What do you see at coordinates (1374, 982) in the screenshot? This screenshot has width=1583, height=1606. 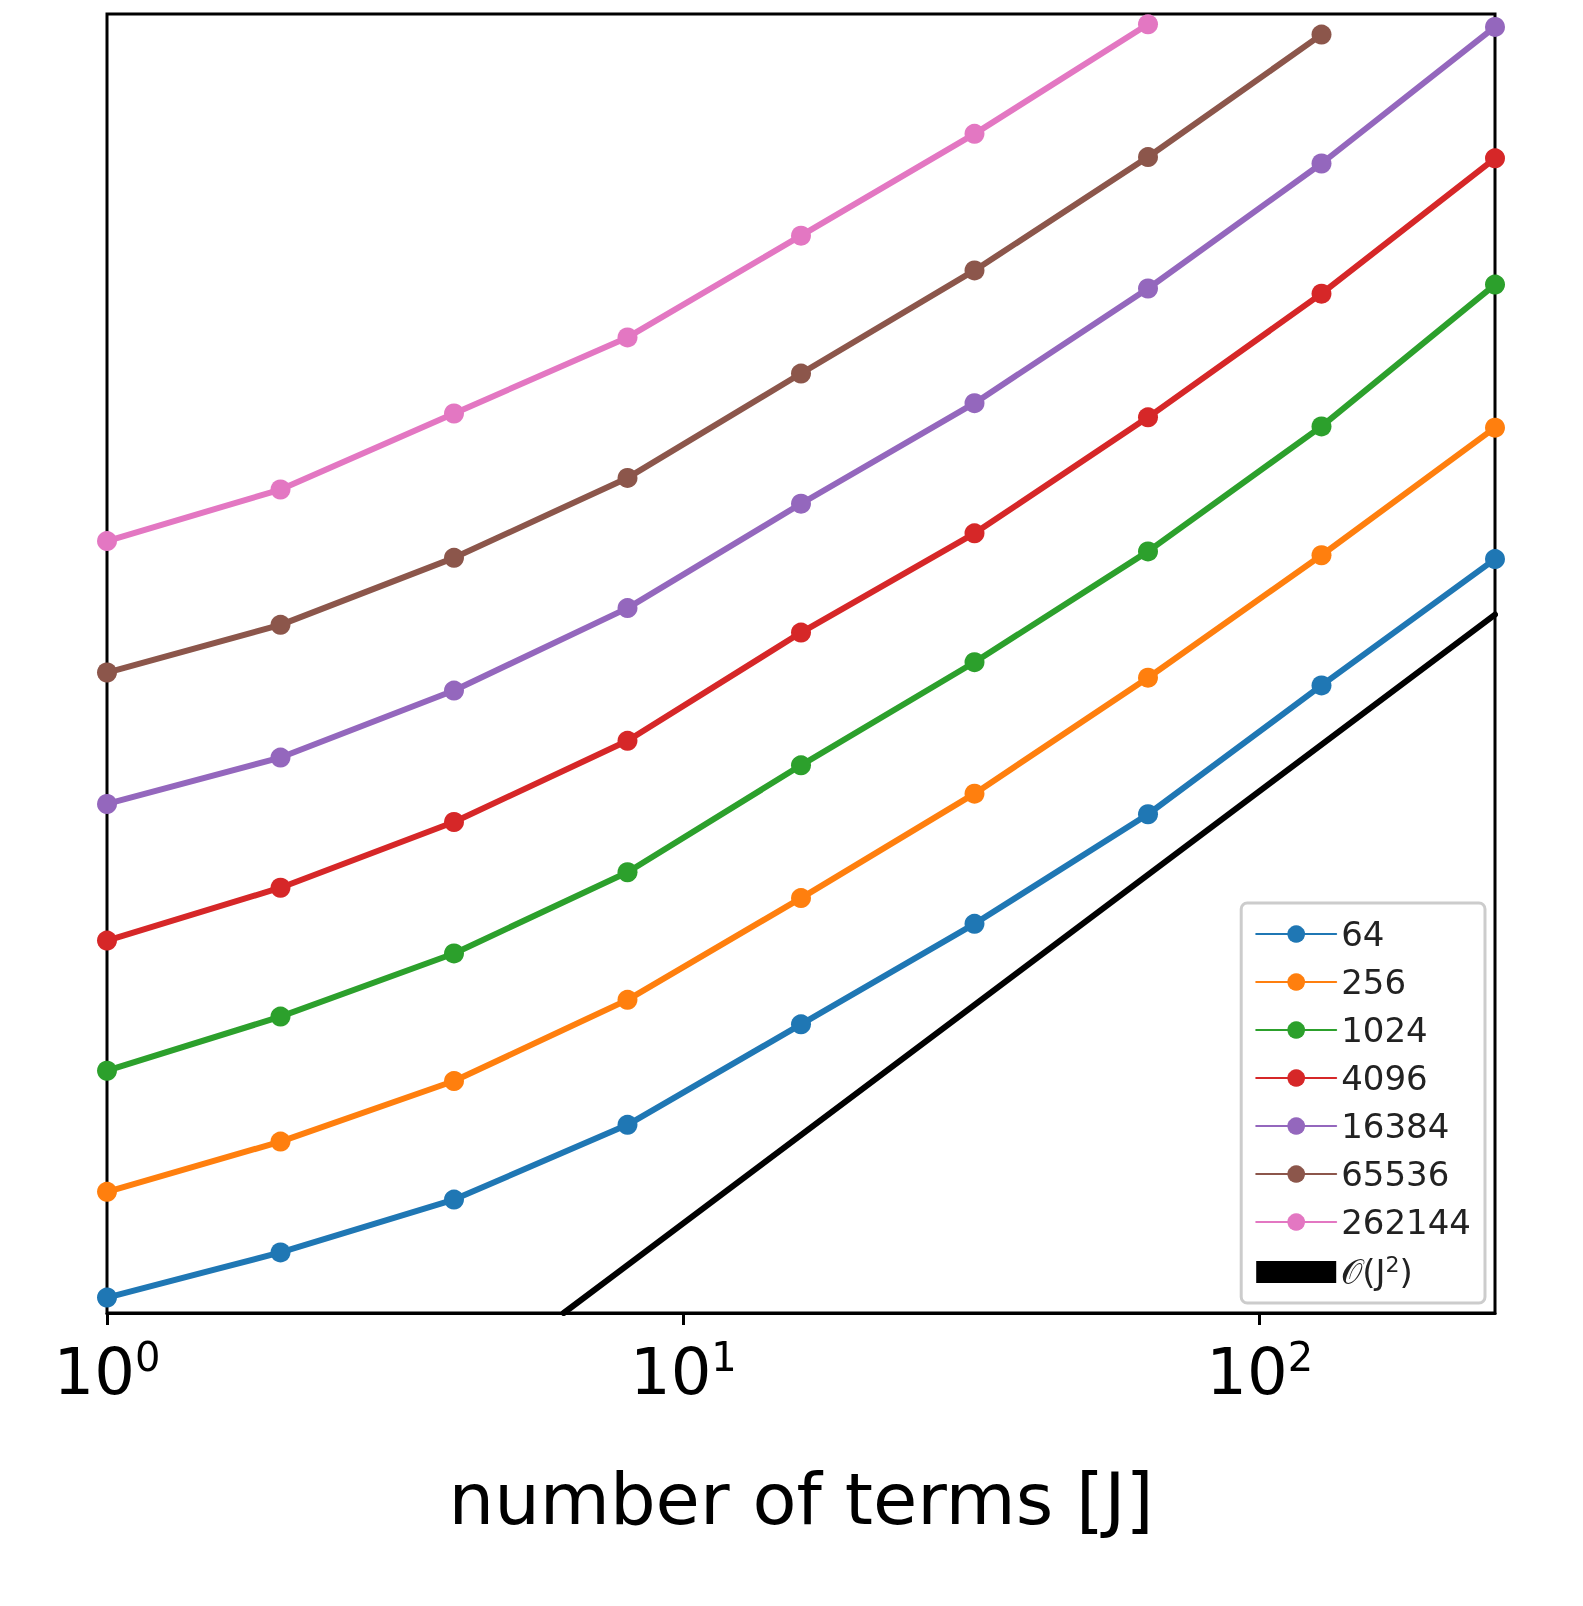 I see `legend-label: 256` at bounding box center [1374, 982].